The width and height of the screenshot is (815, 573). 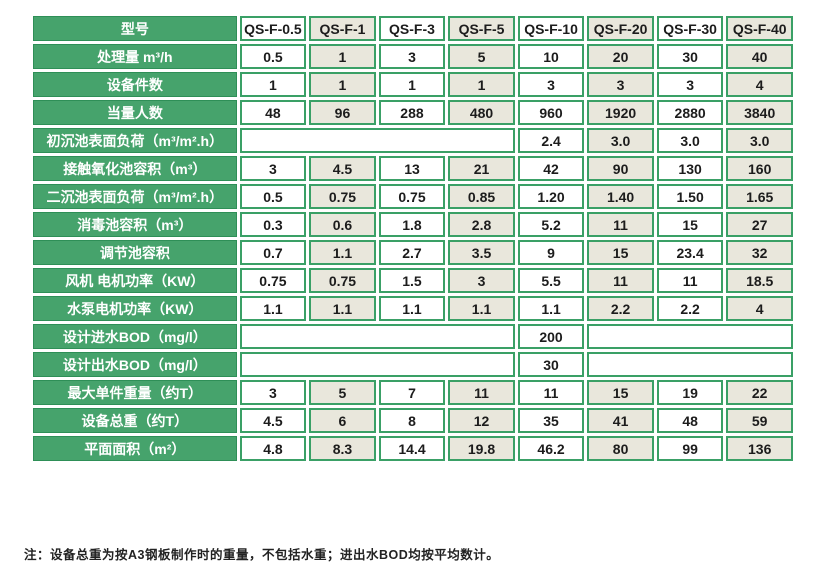 What do you see at coordinates (135, 84) in the screenshot?
I see `row-label: 设备件数` at bounding box center [135, 84].